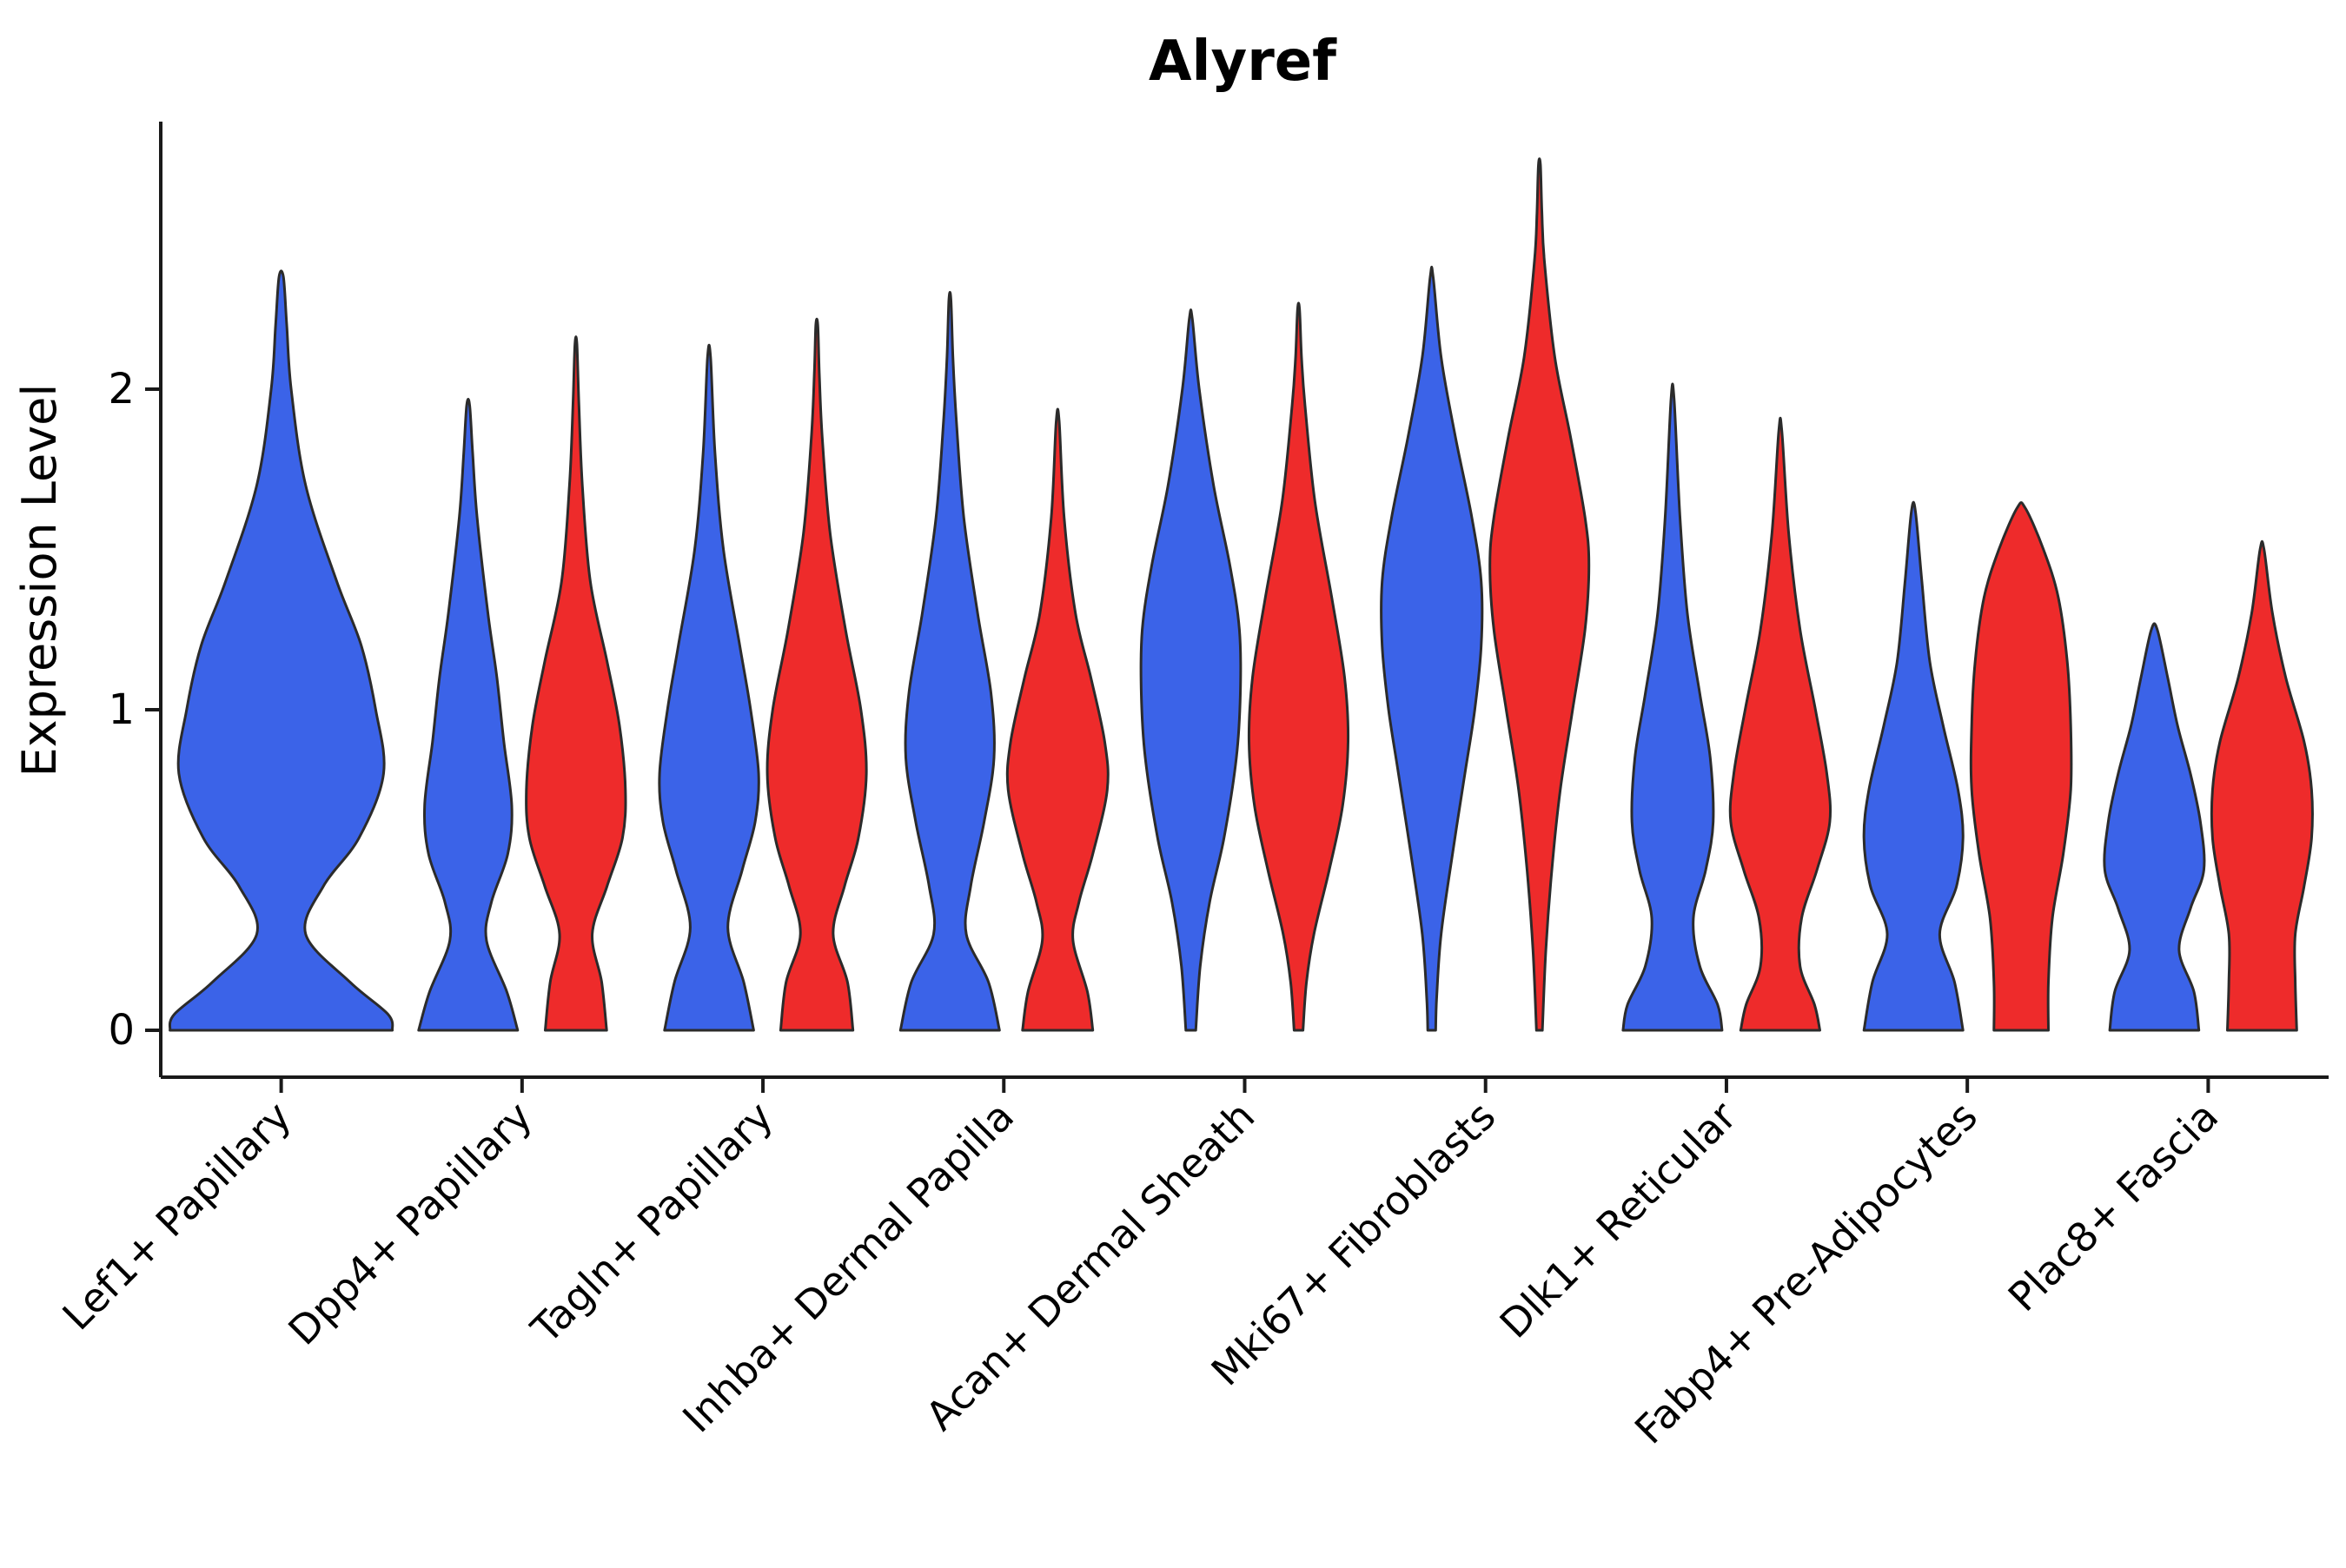 The width and height of the screenshot is (2346, 1568). What do you see at coordinates (281, 650) in the screenshot?
I see `violin-lef1-papillary-blue` at bounding box center [281, 650].